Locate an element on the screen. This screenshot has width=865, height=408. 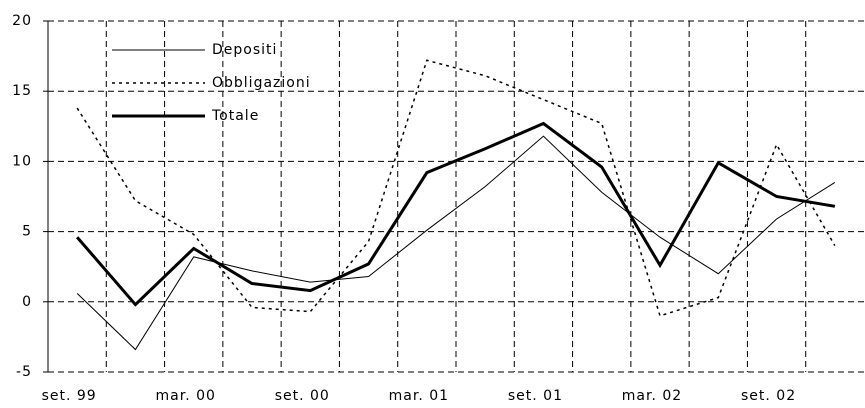
x-tick-label: mar. 00 is located at coordinates (186, 396).